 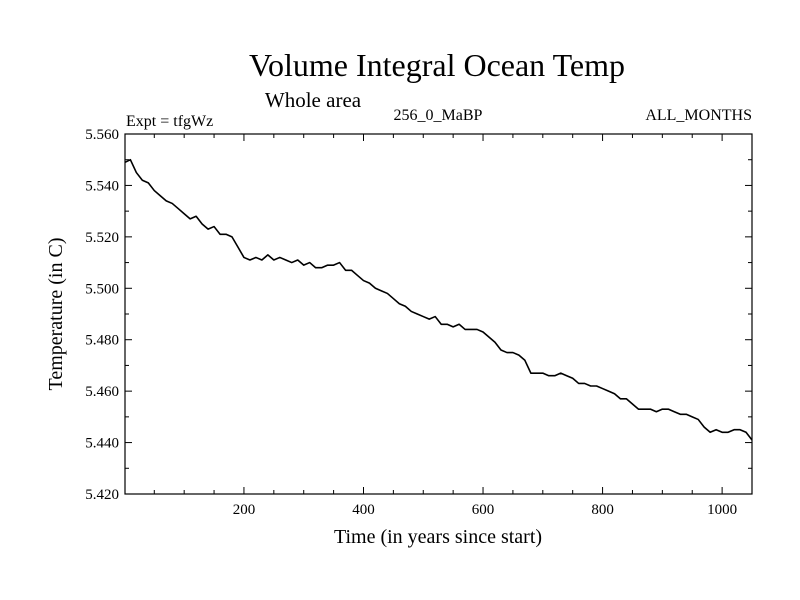 I want to click on period-label: 256_0_MaBP, so click(x=438, y=115).